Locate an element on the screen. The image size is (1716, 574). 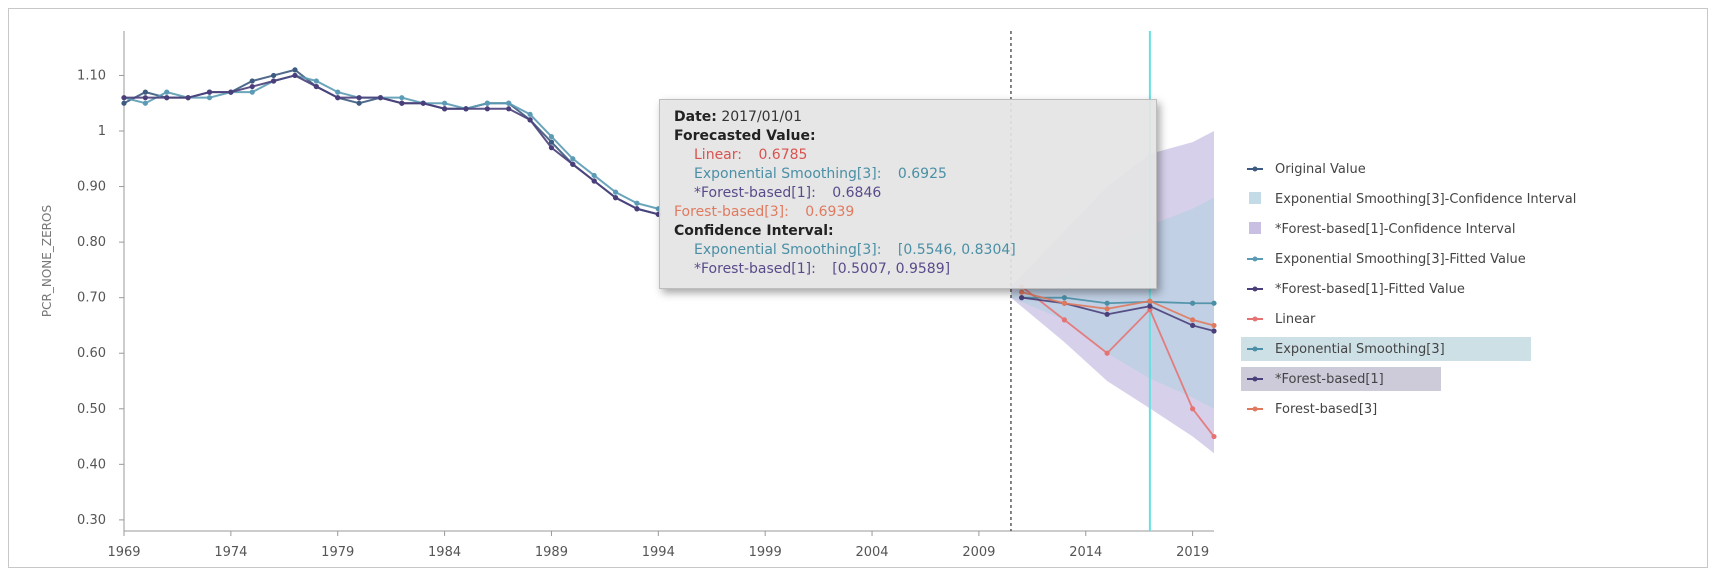
tooltip-linear-value: 0.6785 is located at coordinates (783, 155).